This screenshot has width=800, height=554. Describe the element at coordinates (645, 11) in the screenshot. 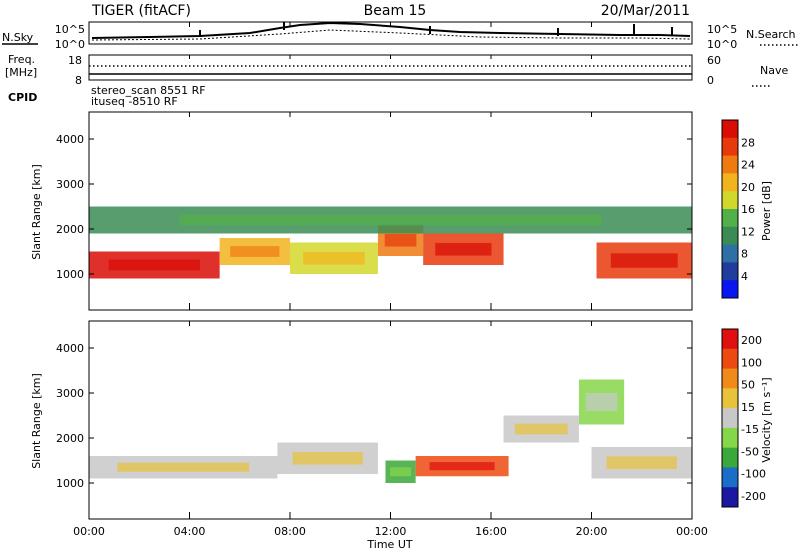

I see `date-title: 20/Mar/2011` at that location.